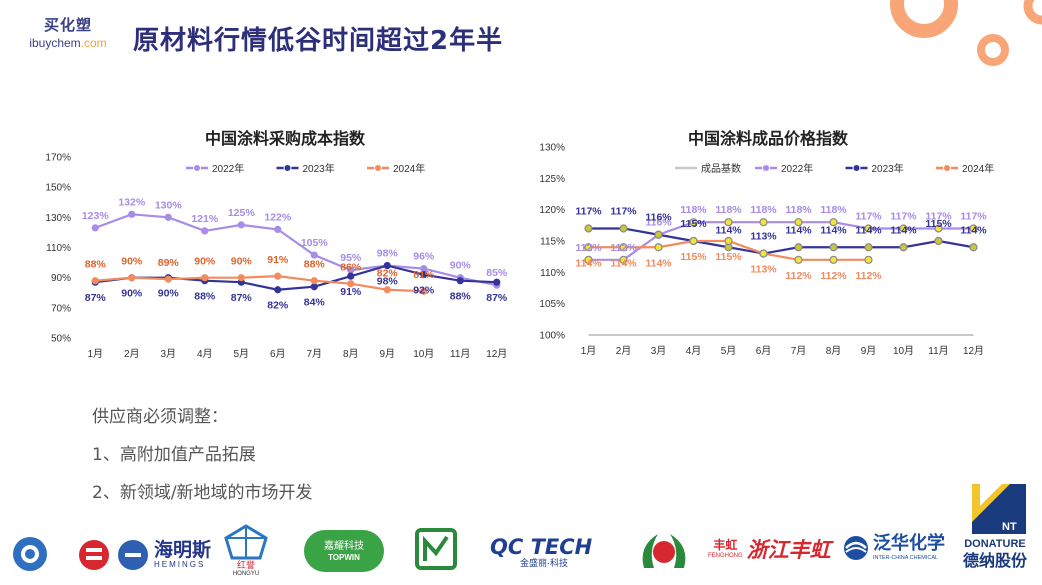  I want to click on qctech-cn: 金盛丽·科技, so click(544, 563).